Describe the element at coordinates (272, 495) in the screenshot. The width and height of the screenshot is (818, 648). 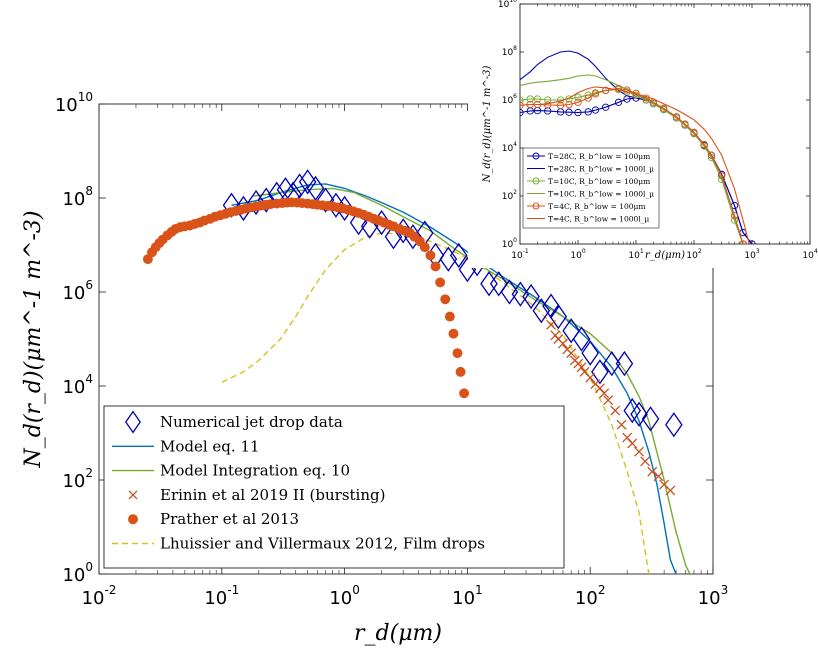
I see `legend-label: Erinin et al 2019 II (bursting)` at that location.